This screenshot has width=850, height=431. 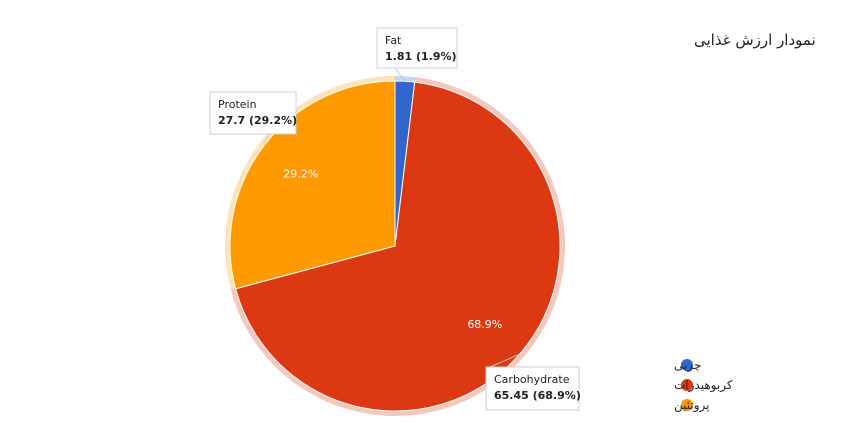 I want to click on callout-name-protein: Protein, so click(x=237, y=104).